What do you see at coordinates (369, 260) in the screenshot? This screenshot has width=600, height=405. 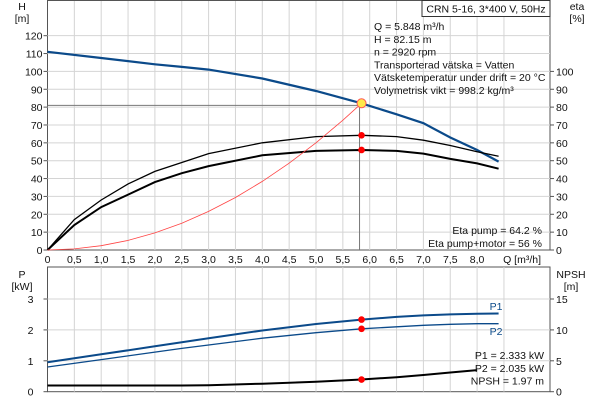 I see `x-tick-label: 6,0` at bounding box center [369, 260].